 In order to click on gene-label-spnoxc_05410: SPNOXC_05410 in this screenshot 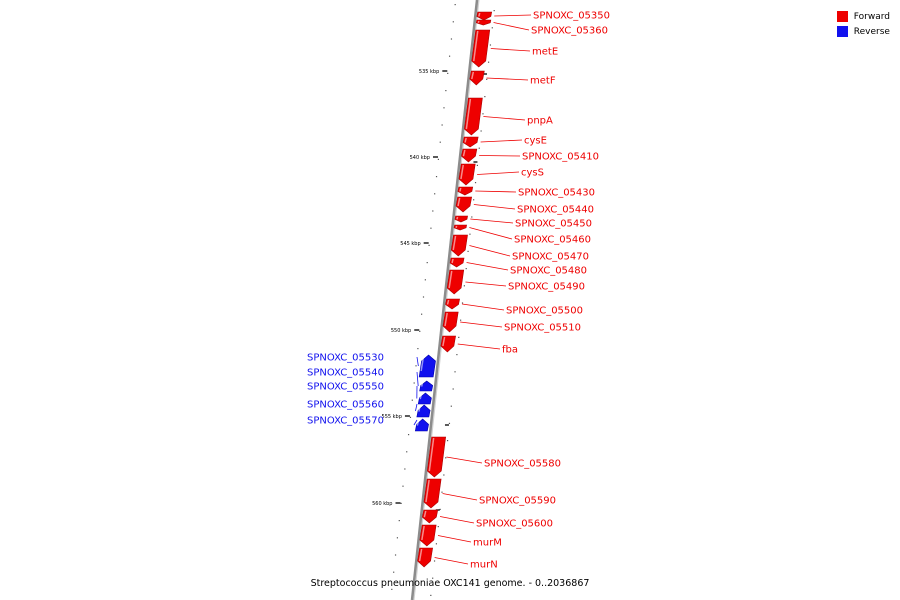, I will do `click(560, 157)`.